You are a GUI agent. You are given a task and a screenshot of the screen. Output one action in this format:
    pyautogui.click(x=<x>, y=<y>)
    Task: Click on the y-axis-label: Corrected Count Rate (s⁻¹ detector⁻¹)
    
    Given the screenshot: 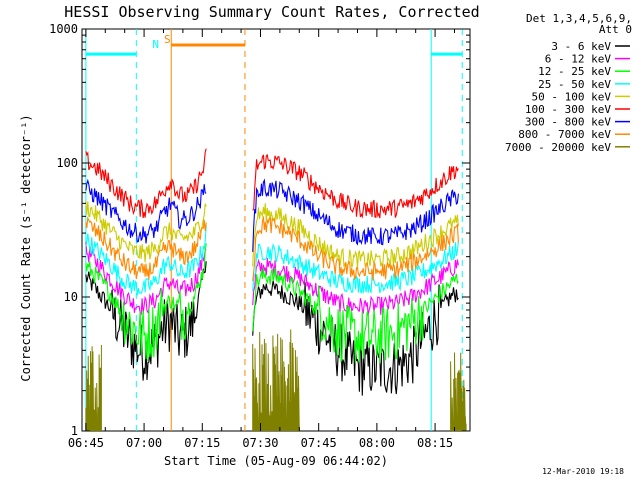 What is the action you would take?
    pyautogui.click(x=26, y=247)
    